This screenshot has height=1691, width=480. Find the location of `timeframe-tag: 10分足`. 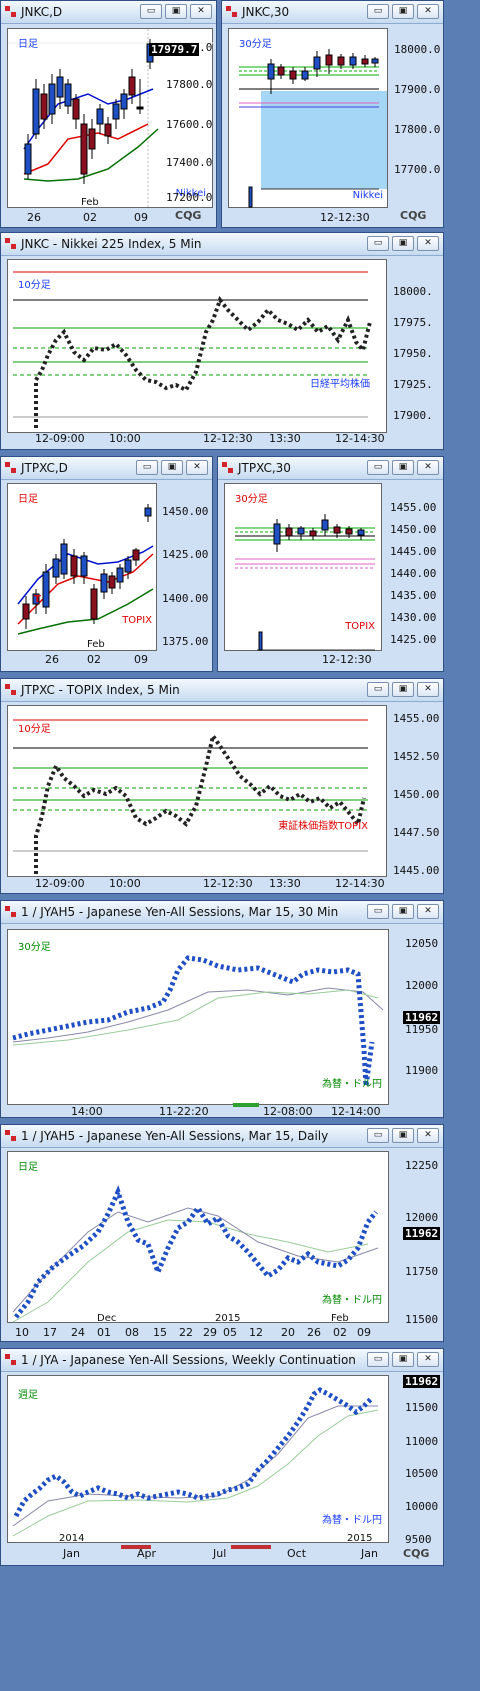

timeframe-tag: 10分足 is located at coordinates (34, 285).